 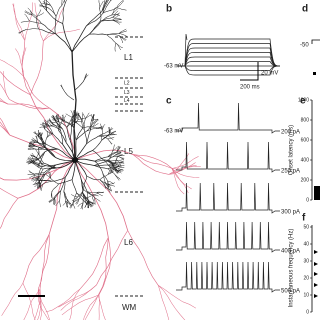 What do you see at coordinates (290, 292) in the screenshot?
I see `current-label: 500 pA` at bounding box center [290, 292].